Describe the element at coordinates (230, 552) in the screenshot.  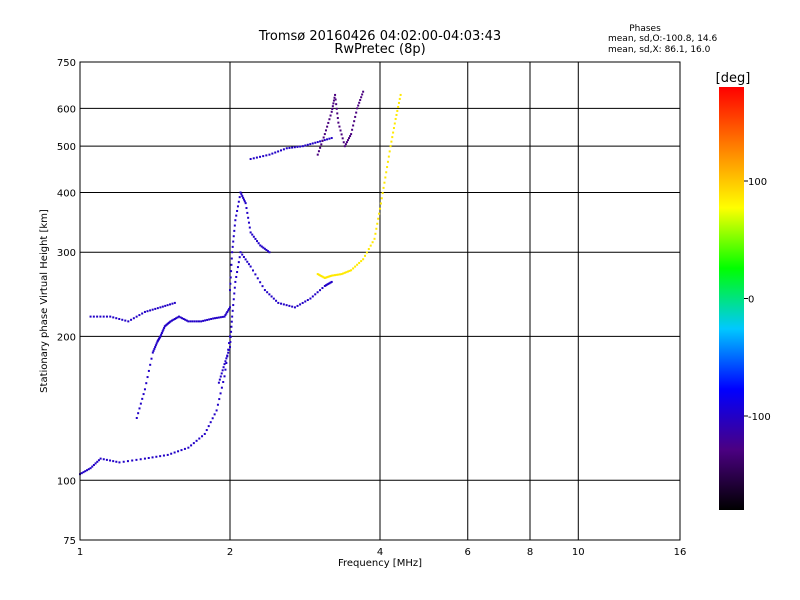
I see `x-tick-label: 2` at that location.